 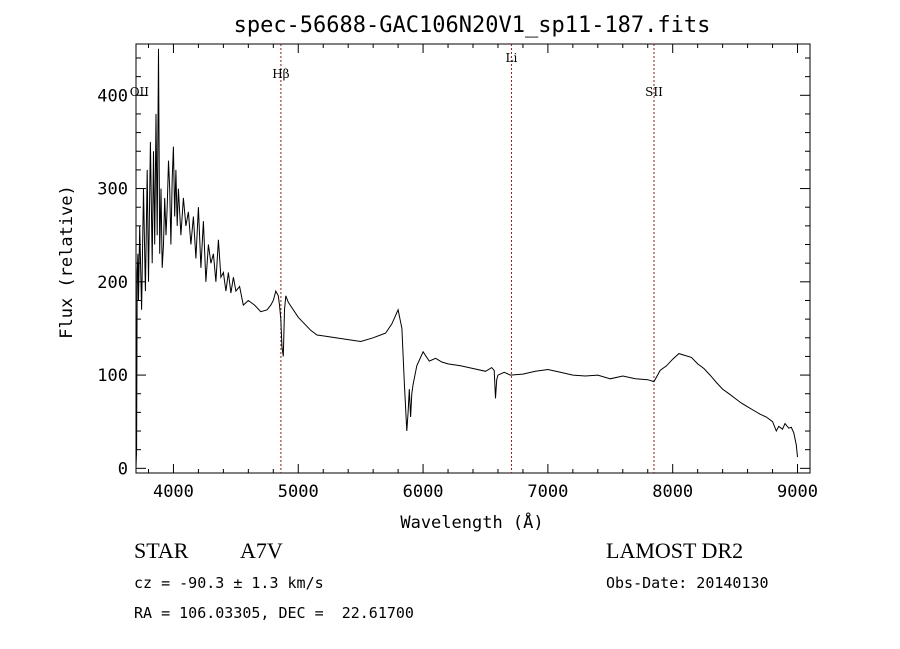 What do you see at coordinates (112, 96) in the screenshot?
I see `y-tick-label: 400` at bounding box center [112, 96].